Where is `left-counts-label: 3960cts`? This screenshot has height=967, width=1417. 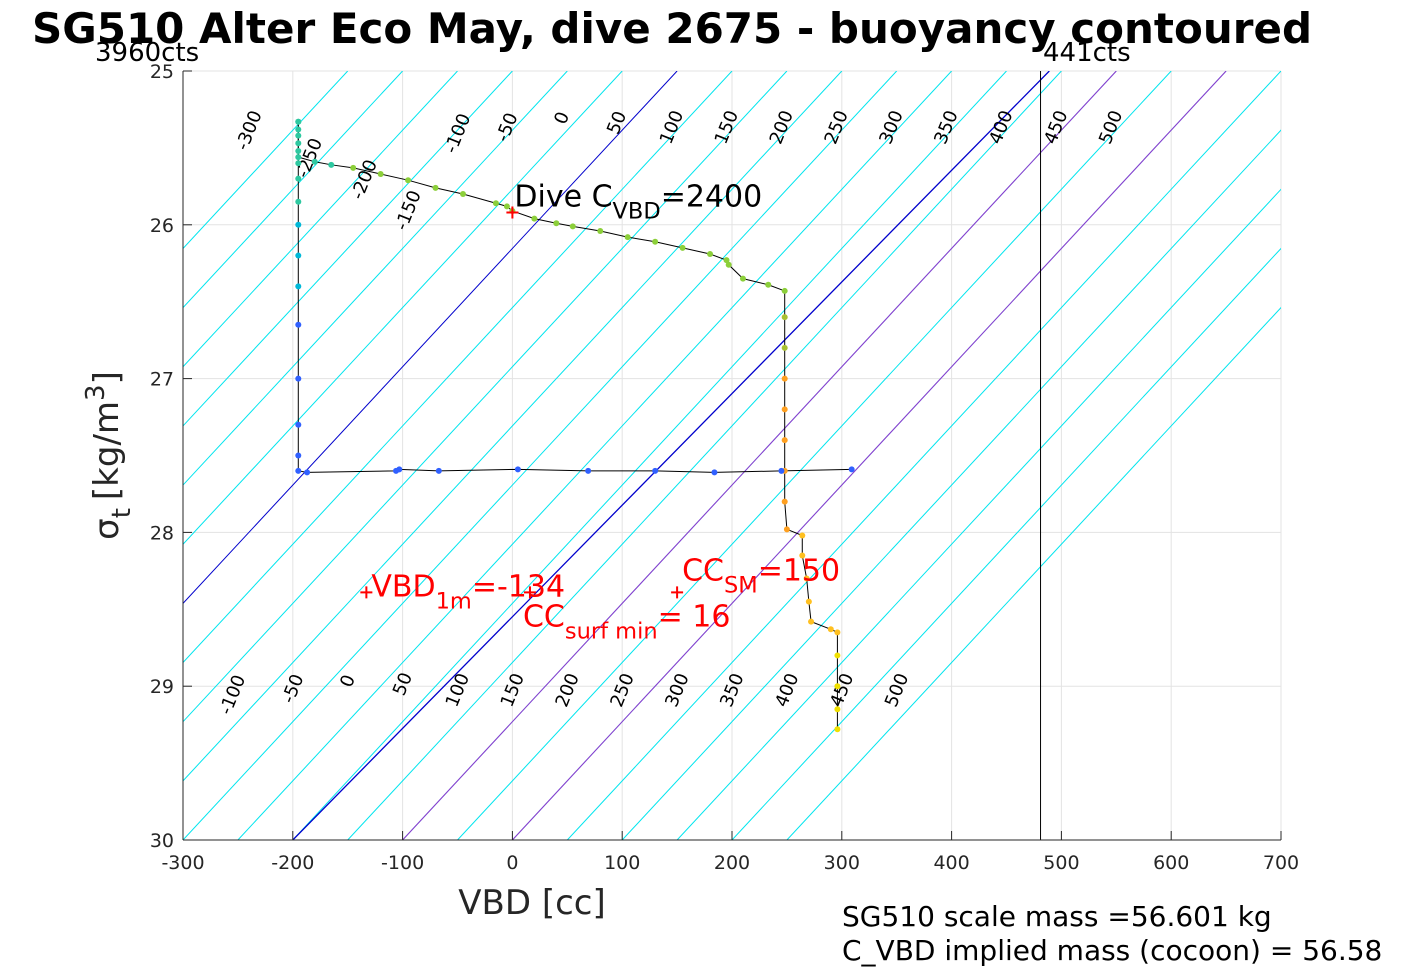 left-counts-label: 3960cts is located at coordinates (147, 53).